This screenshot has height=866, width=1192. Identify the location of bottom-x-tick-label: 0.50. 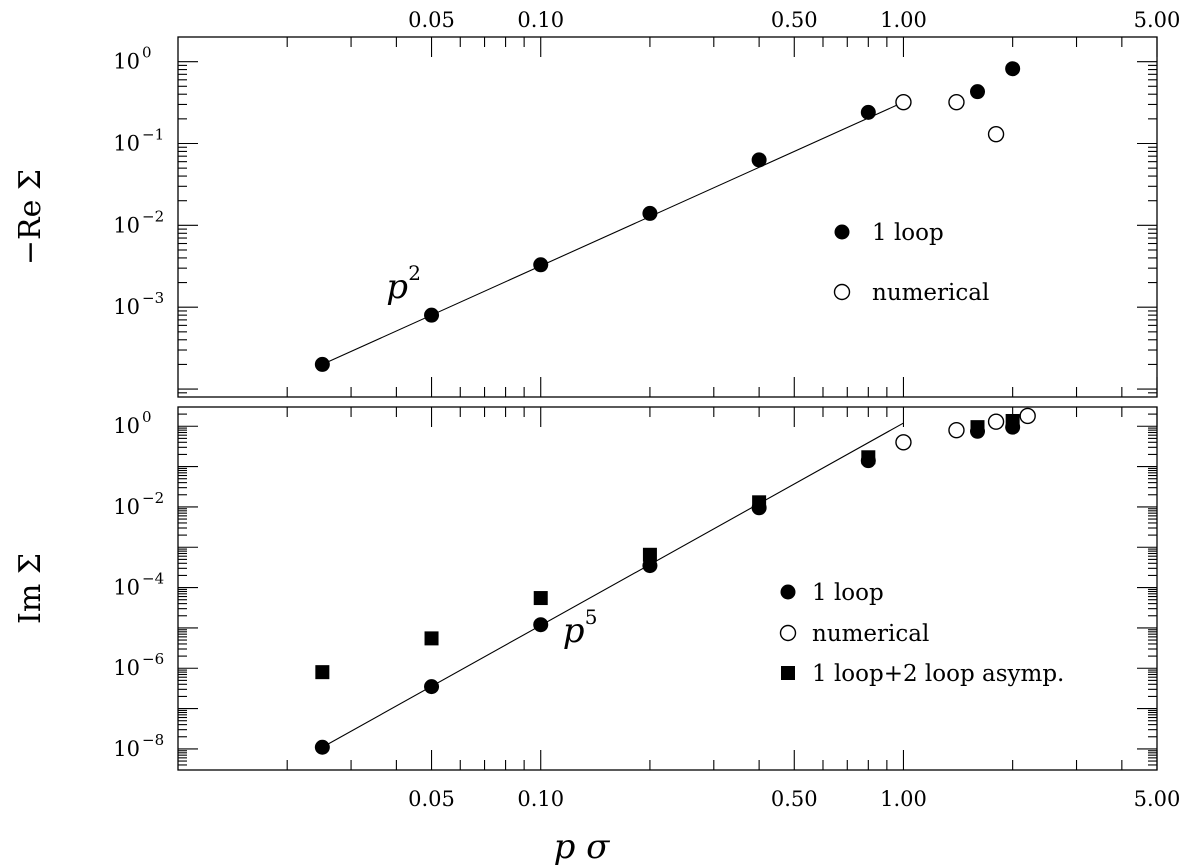
(794, 799).